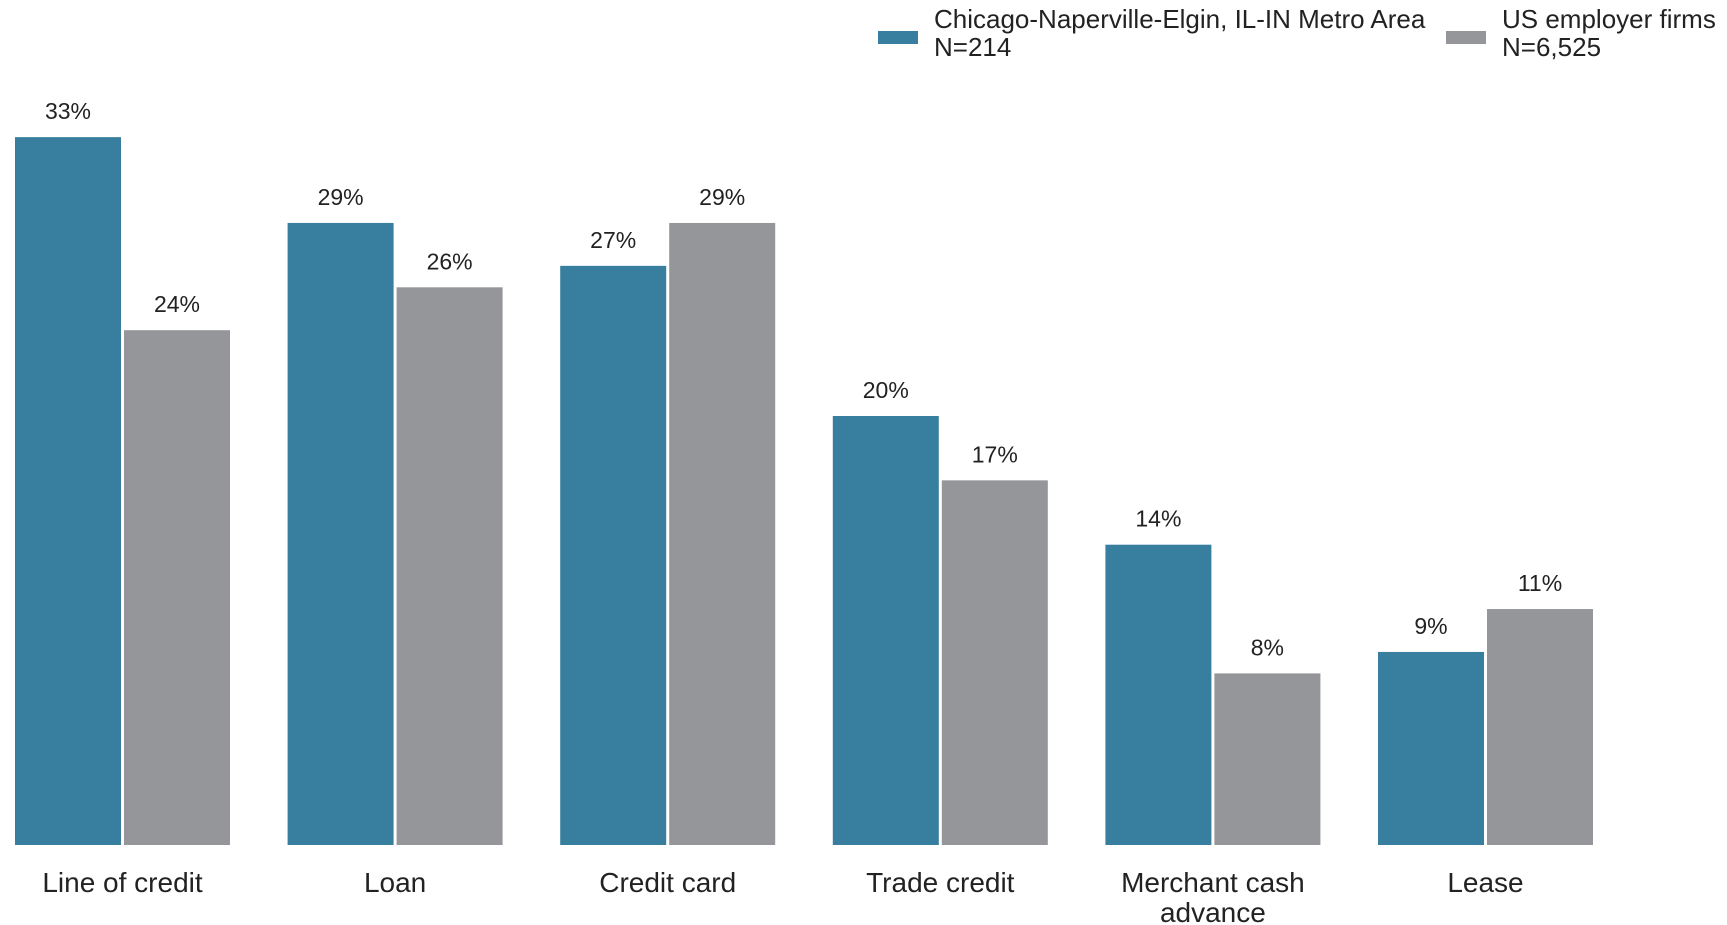  What do you see at coordinates (122, 882) in the screenshot?
I see `category-label-line-of-credit: Line of credit` at bounding box center [122, 882].